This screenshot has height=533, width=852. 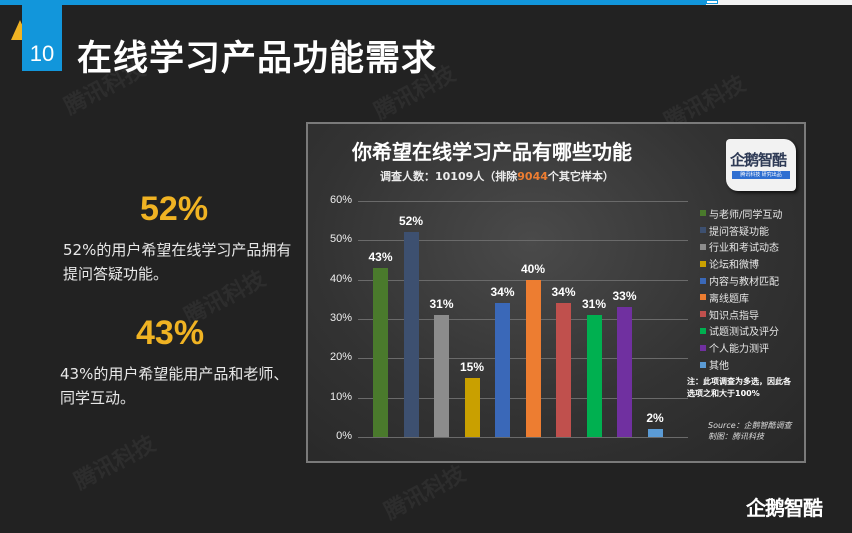 What do you see at coordinates (624, 296) in the screenshot?
I see `bar-value-label: 33%` at bounding box center [624, 296].